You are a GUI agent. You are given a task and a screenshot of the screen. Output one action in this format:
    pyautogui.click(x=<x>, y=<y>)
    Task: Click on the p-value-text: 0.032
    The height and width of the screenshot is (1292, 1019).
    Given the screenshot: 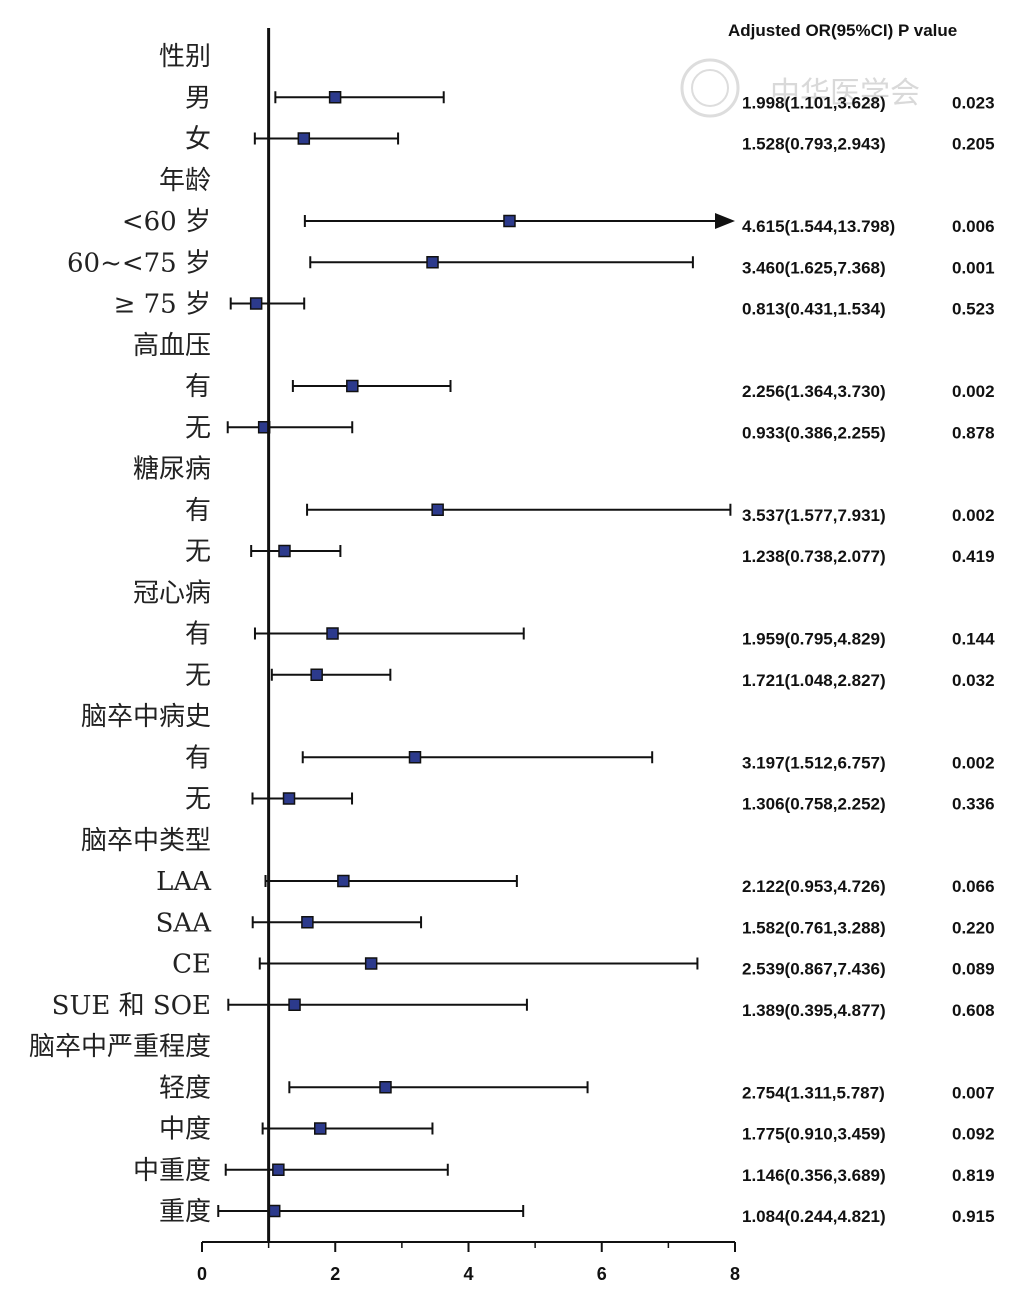 What is the action you would take?
    pyautogui.click(x=973, y=680)
    